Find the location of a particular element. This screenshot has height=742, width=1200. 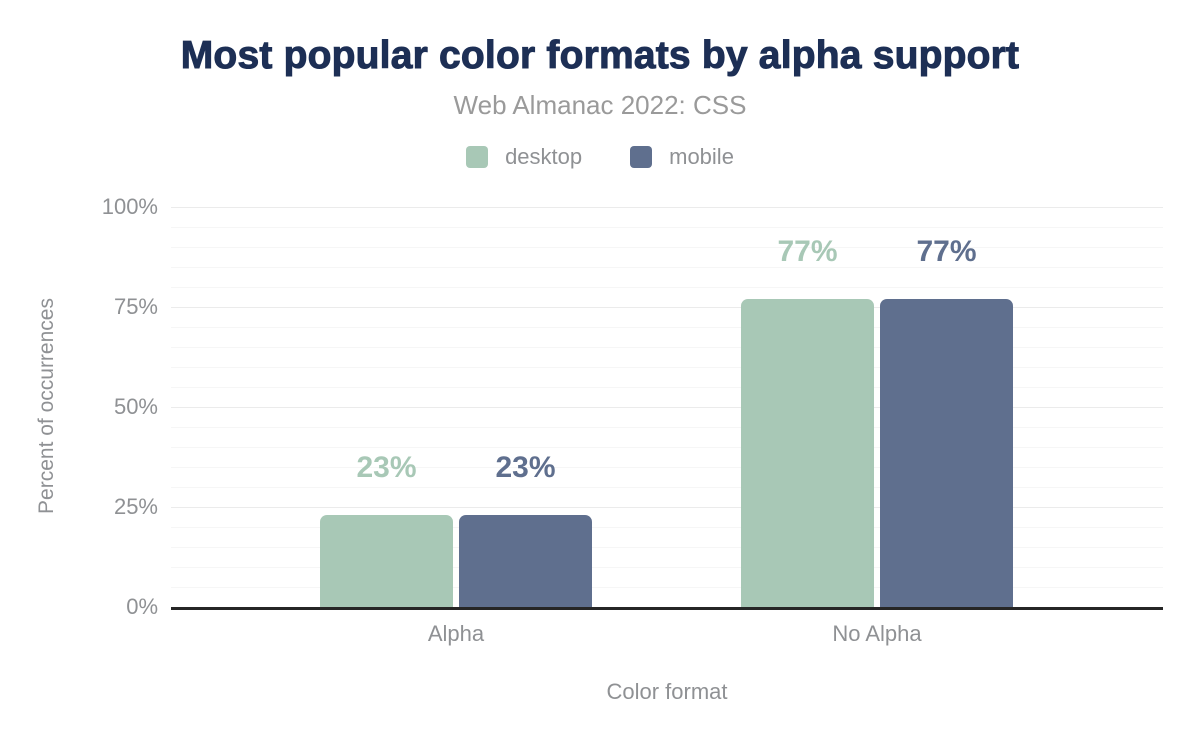

x-axis-title: Color format is located at coordinates (667, 691).